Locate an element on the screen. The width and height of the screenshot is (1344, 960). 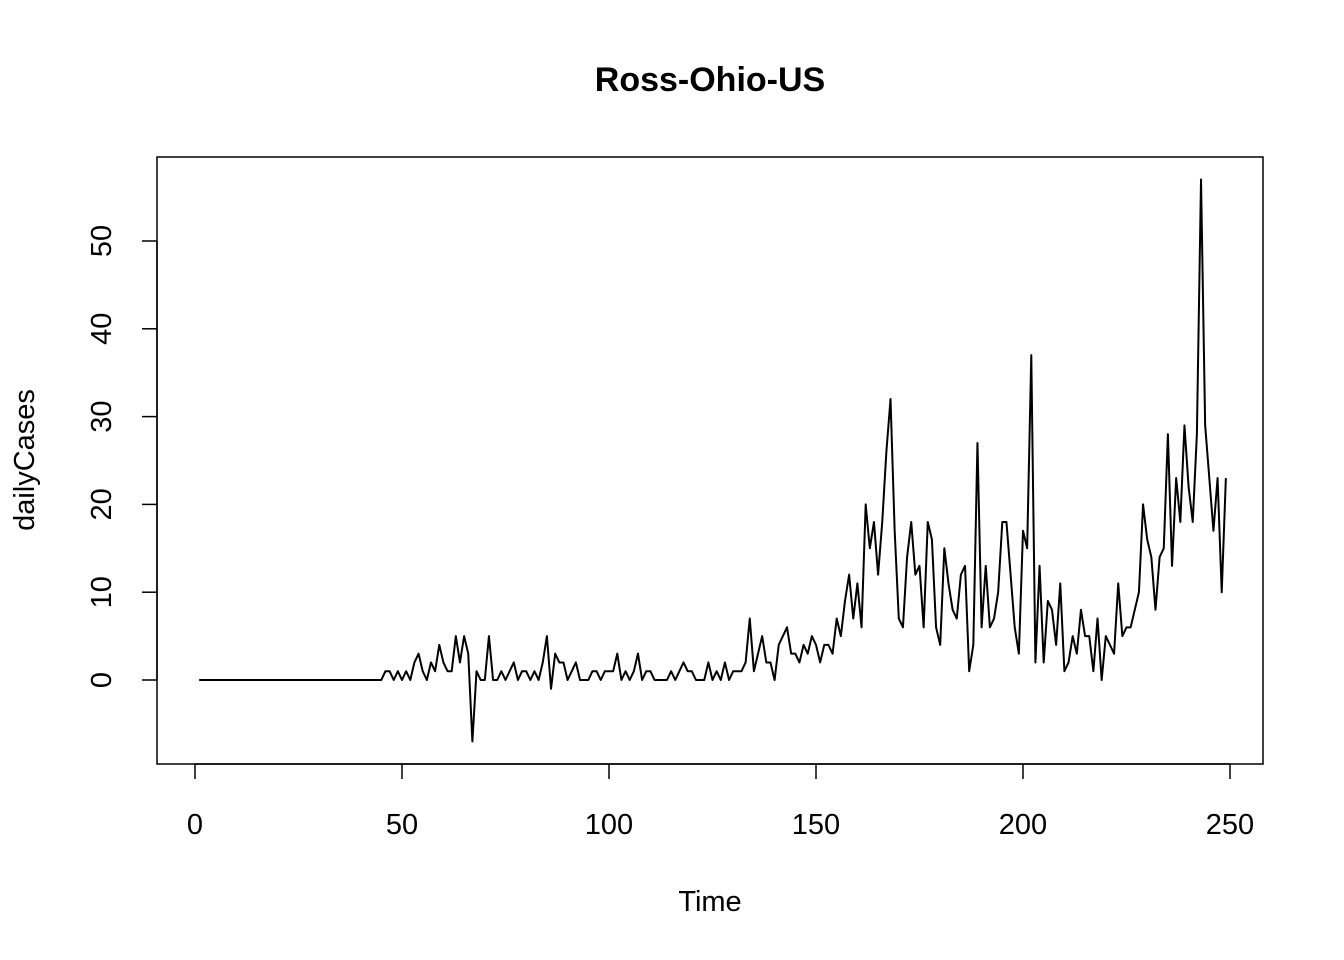
chart-title: Ross-Ohio-US is located at coordinates (710, 80).